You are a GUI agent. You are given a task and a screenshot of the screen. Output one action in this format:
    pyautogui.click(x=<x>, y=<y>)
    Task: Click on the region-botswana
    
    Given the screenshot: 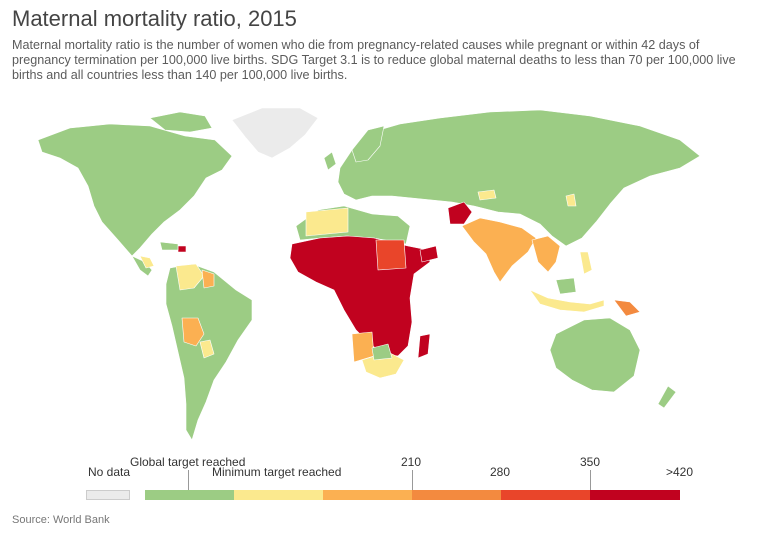 What is the action you would take?
    pyautogui.click(x=382, y=352)
    